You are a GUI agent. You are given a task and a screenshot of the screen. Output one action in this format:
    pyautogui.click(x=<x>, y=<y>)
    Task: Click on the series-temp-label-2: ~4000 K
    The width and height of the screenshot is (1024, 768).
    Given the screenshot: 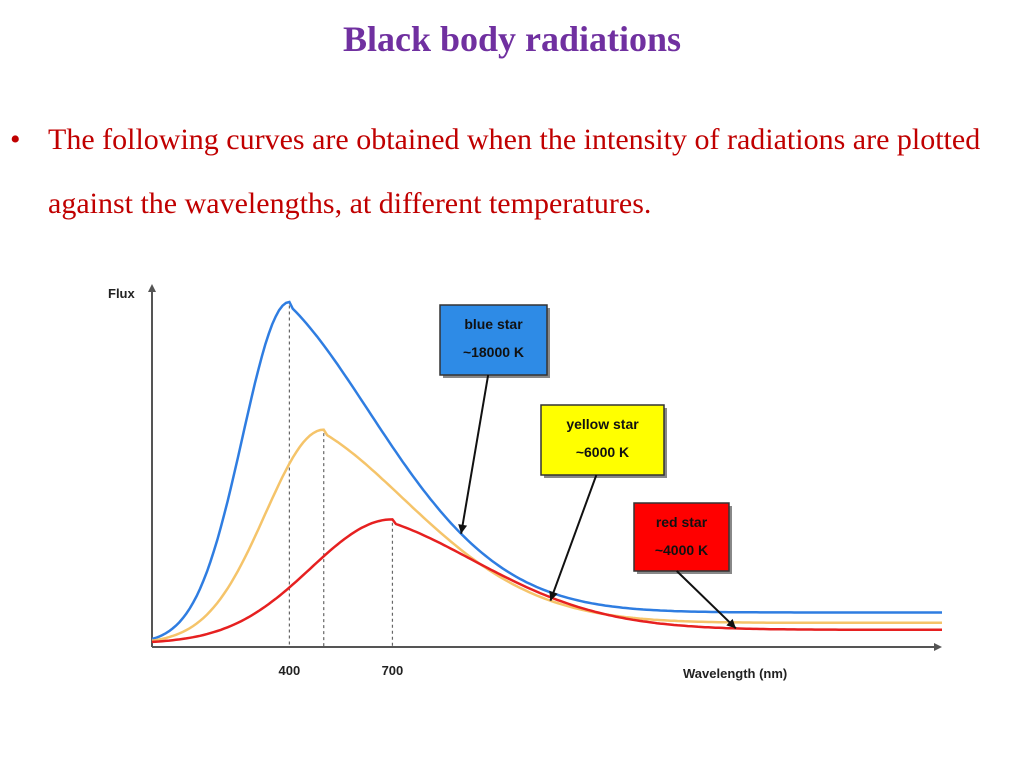 What is the action you would take?
    pyautogui.click(x=681, y=550)
    